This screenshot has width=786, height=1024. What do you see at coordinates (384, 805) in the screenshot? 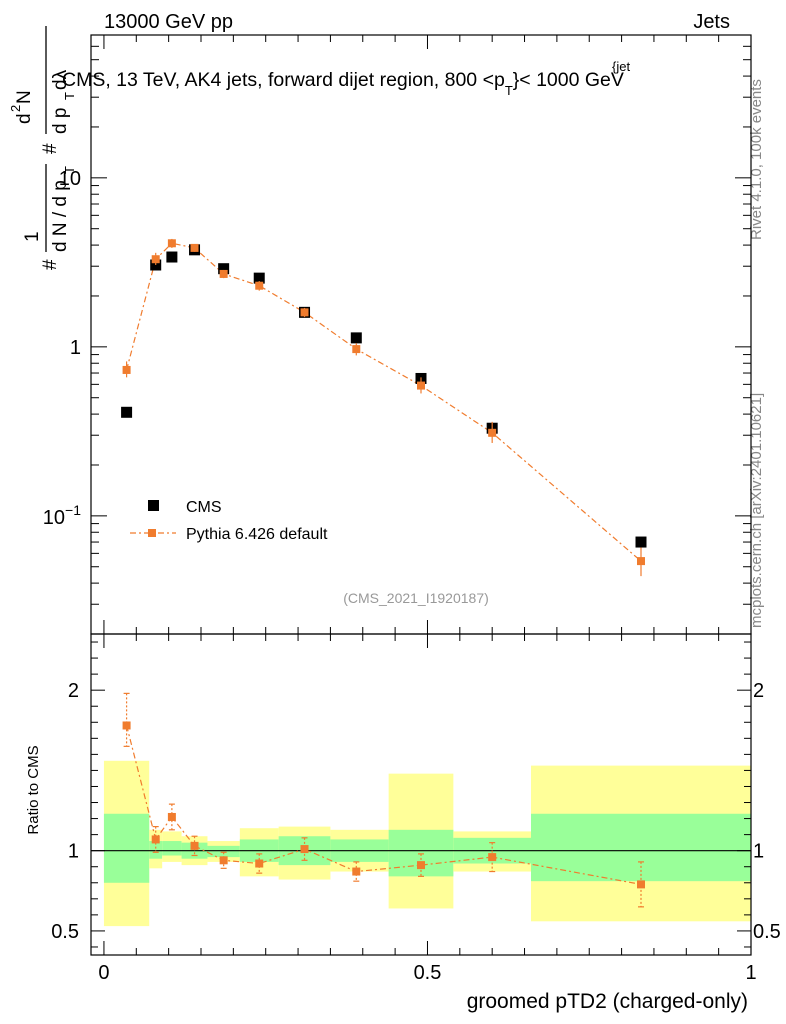
I see `ratio-line` at bounding box center [384, 805].